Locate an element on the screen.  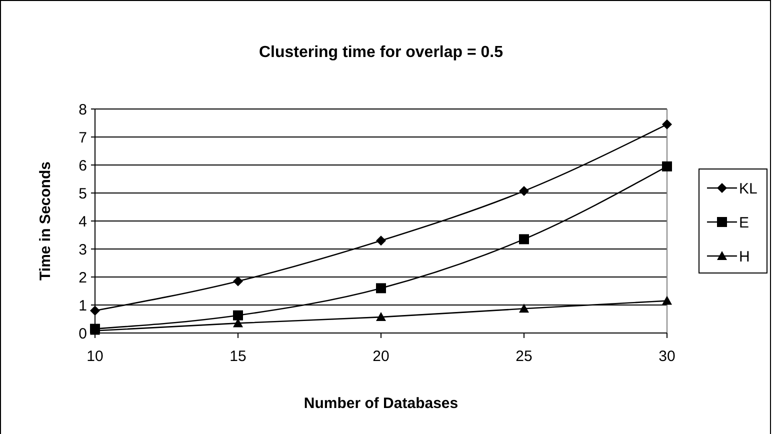
y-axis-title: Time in Seconds is located at coordinates (45, 221).